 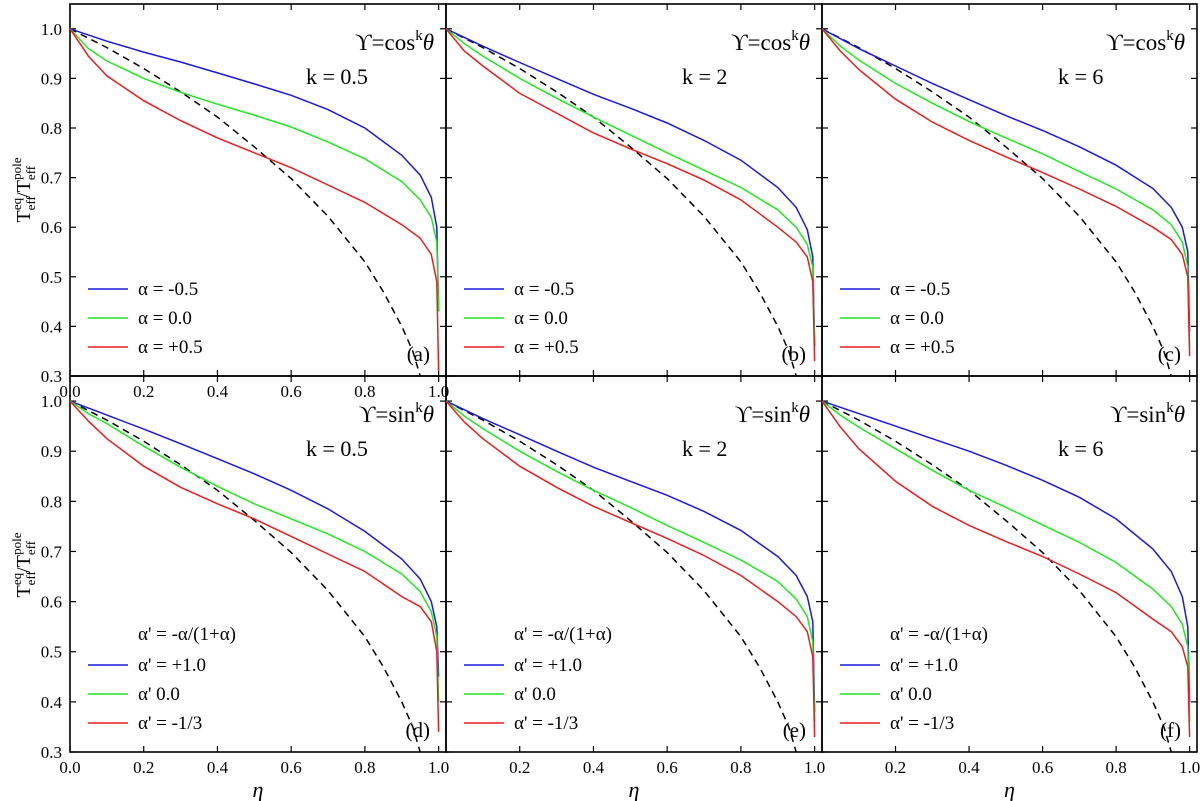 What do you see at coordinates (418, 730) in the screenshot?
I see `panel-letter: (d)` at bounding box center [418, 730].